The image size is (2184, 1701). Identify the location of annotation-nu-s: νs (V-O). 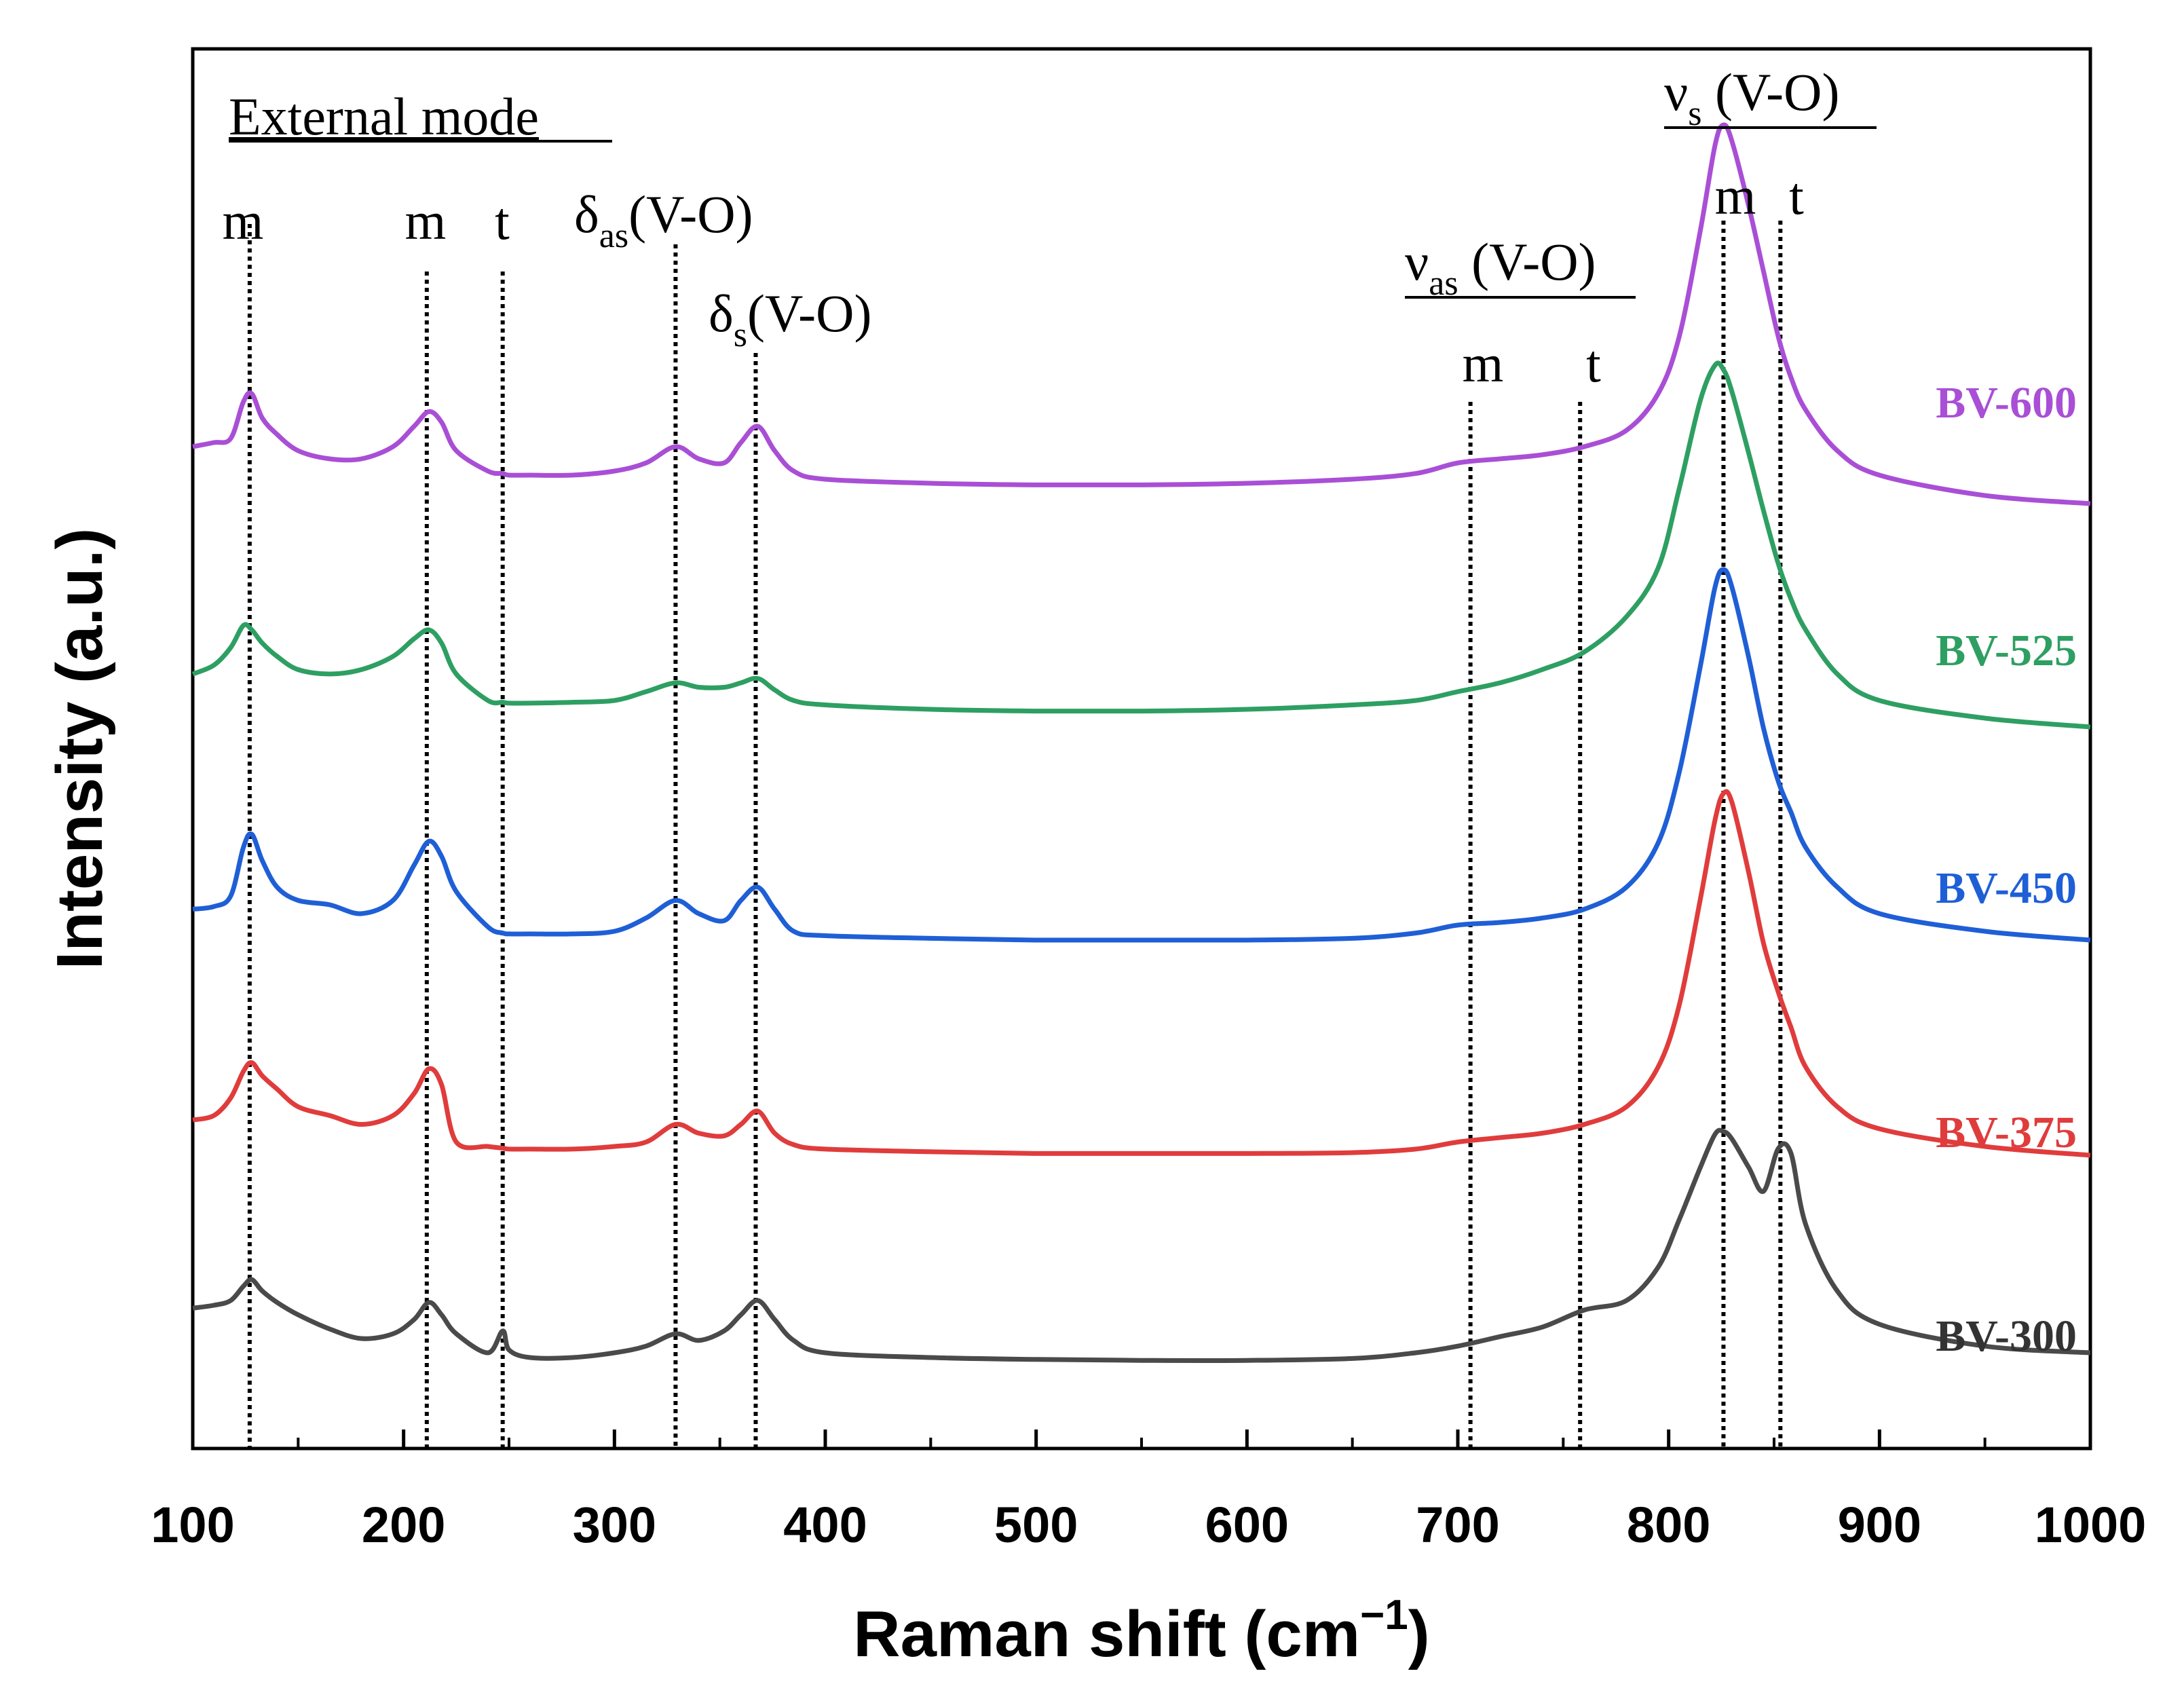
(1751, 97).